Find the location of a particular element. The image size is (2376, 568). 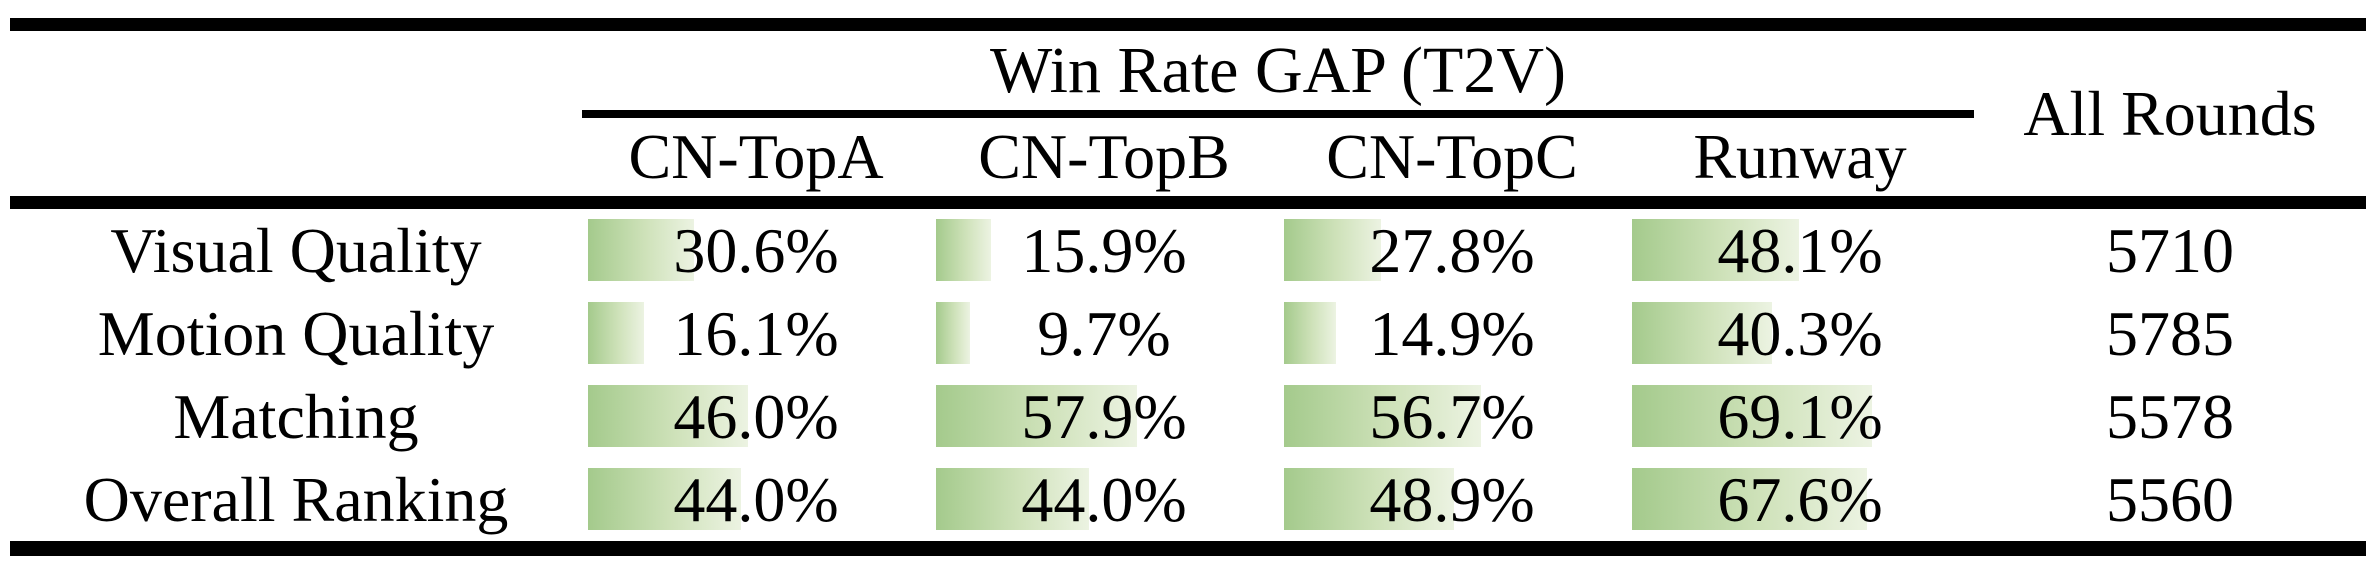

percent-cell: 27.8% is located at coordinates (1452, 250).